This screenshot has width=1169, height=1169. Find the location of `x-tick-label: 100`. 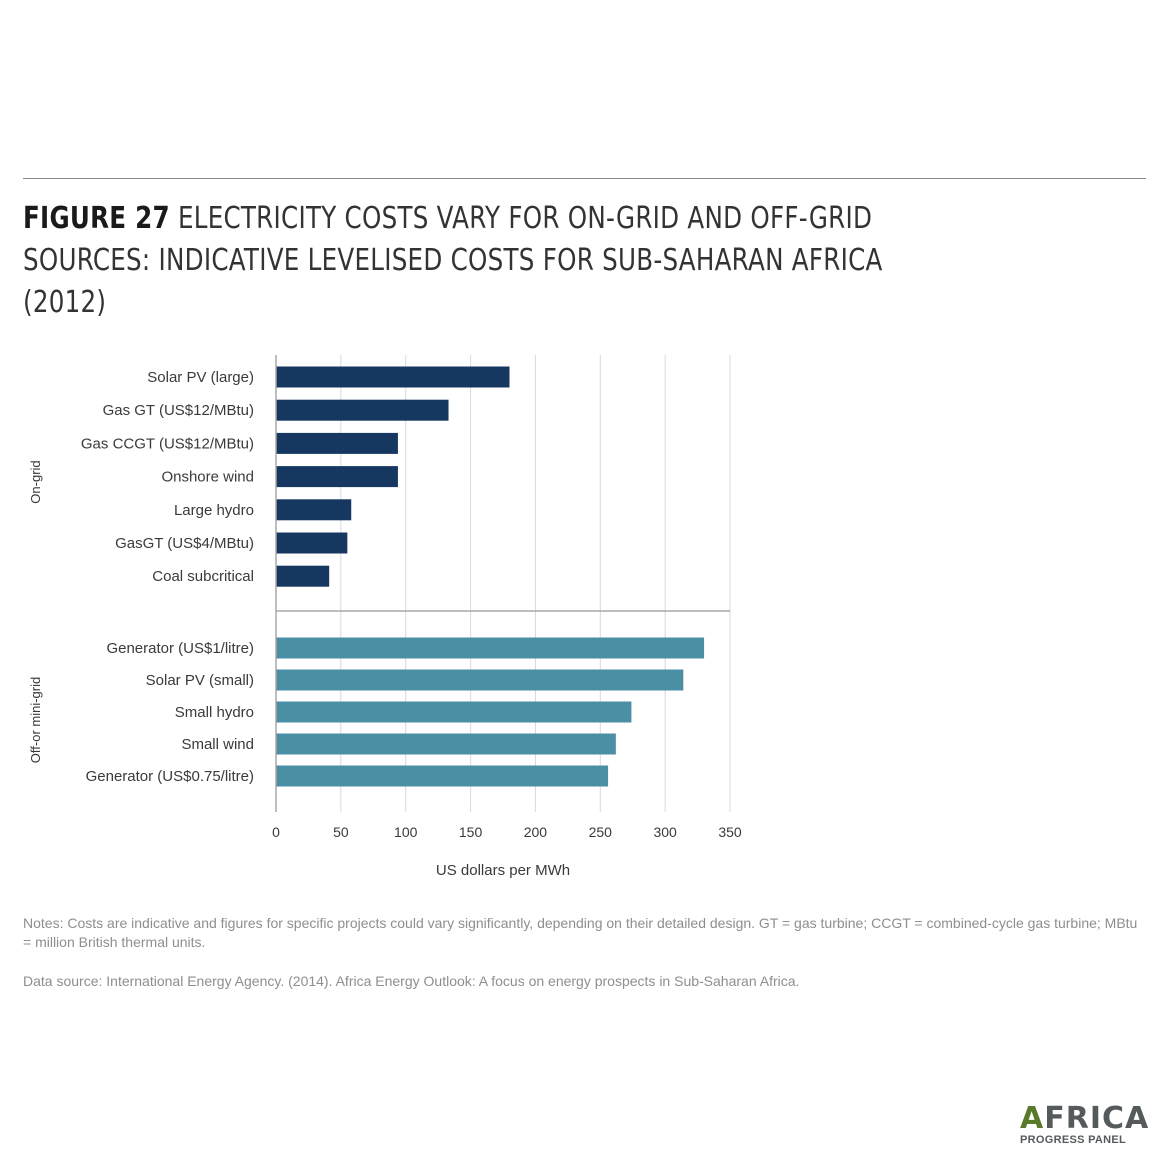

x-tick-label: 100 is located at coordinates (406, 832).